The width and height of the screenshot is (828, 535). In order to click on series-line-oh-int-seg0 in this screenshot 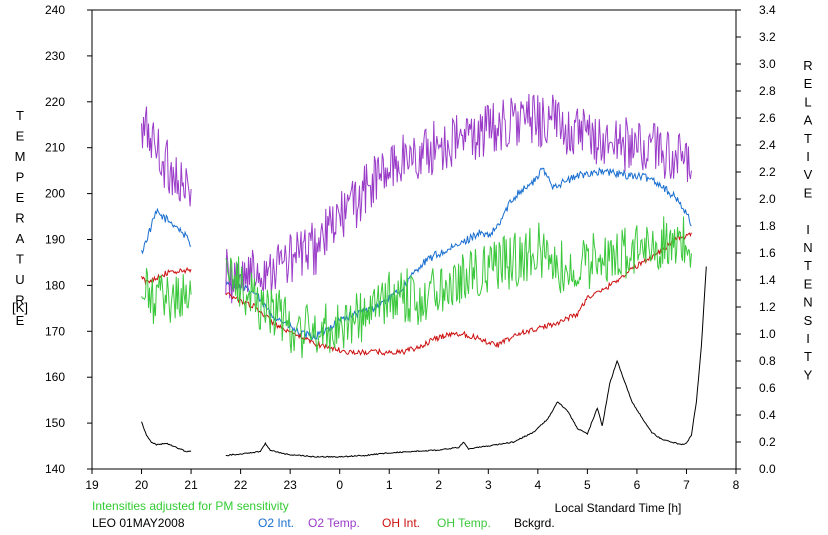, I will do `click(166, 276)`.